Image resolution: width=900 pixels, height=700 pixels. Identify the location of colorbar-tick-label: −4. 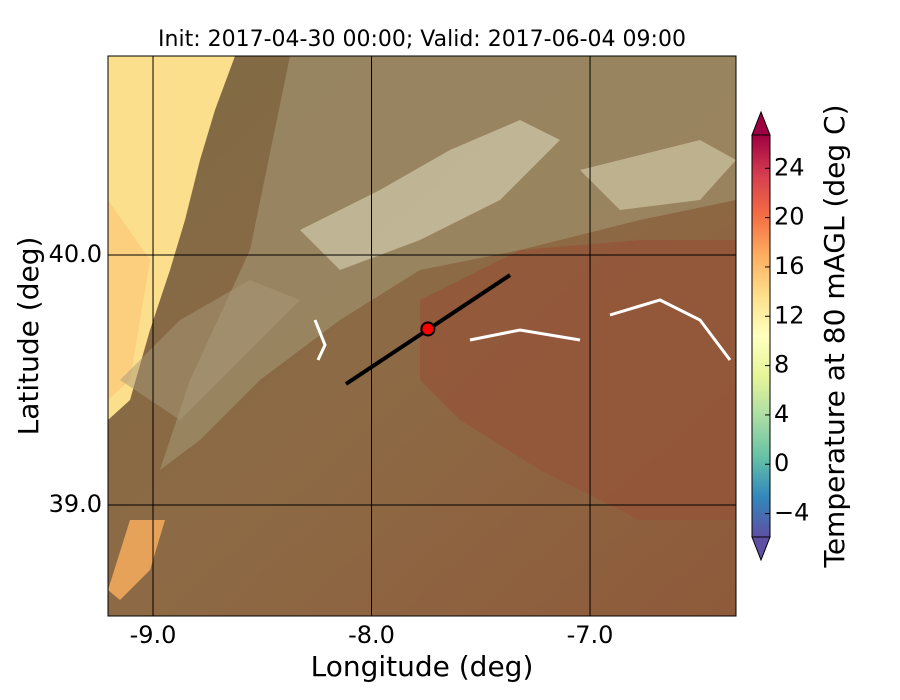
(791, 513).